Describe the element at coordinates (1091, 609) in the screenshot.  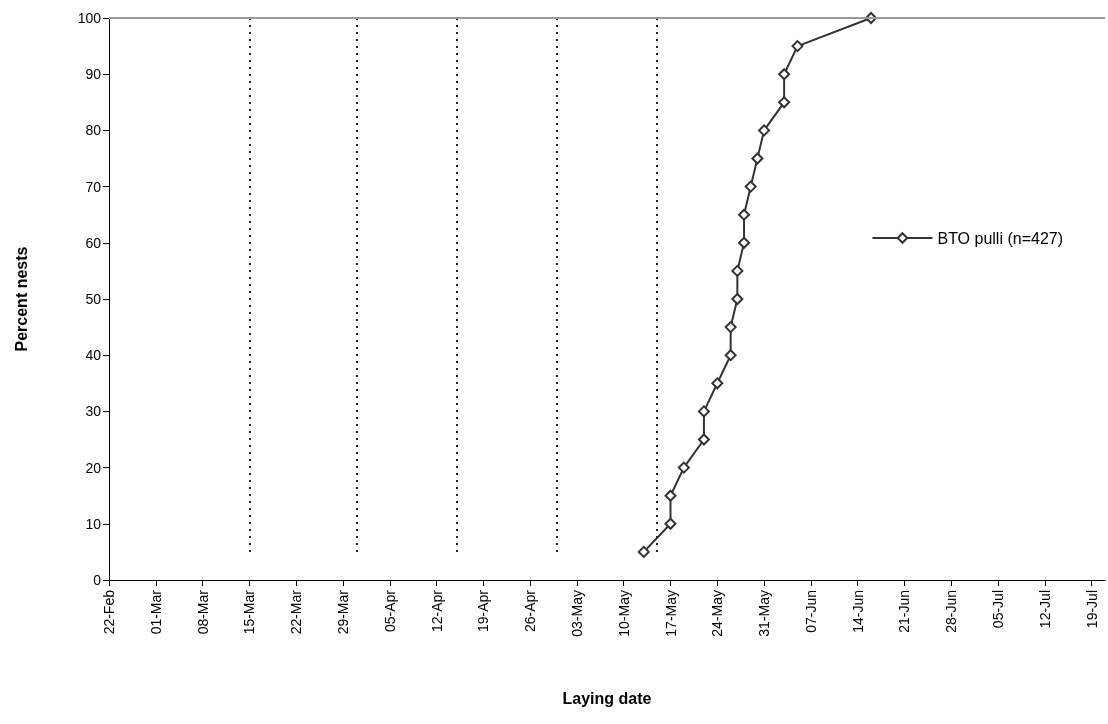
I see `x-tick-label: 19-Jul` at that location.